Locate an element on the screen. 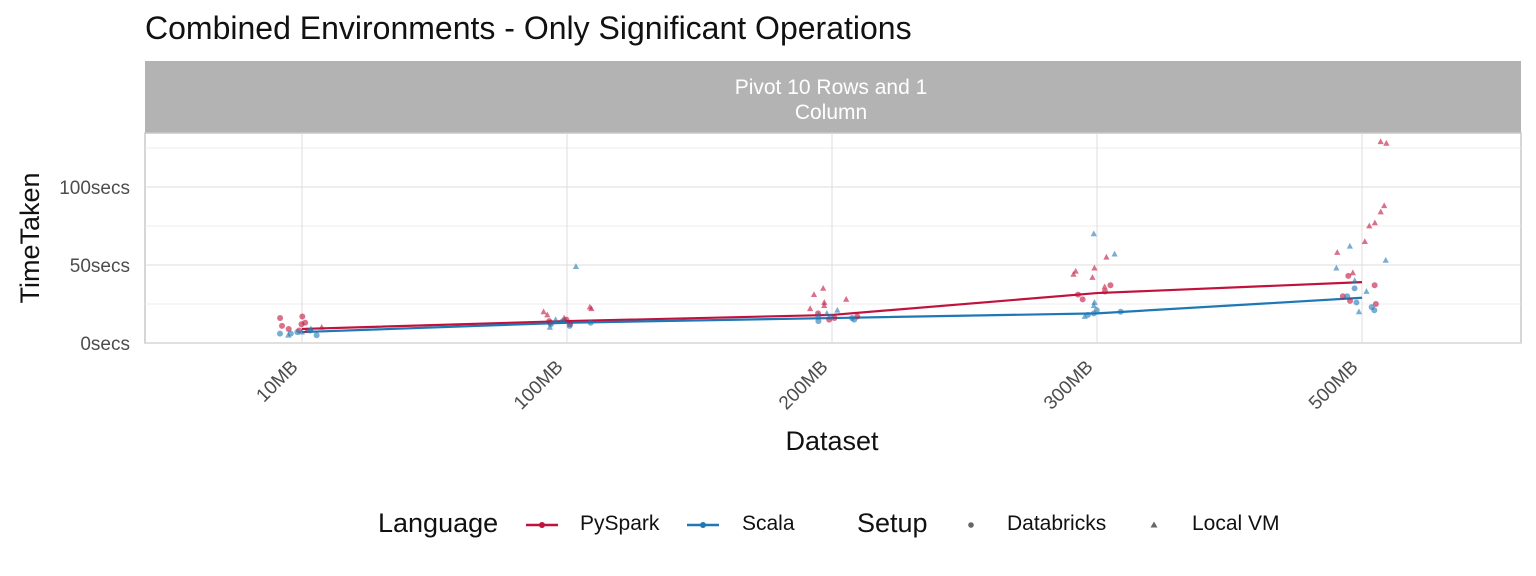 This screenshot has width=1536, height=576. legend-label-pyspark: PySpark is located at coordinates (620, 523).